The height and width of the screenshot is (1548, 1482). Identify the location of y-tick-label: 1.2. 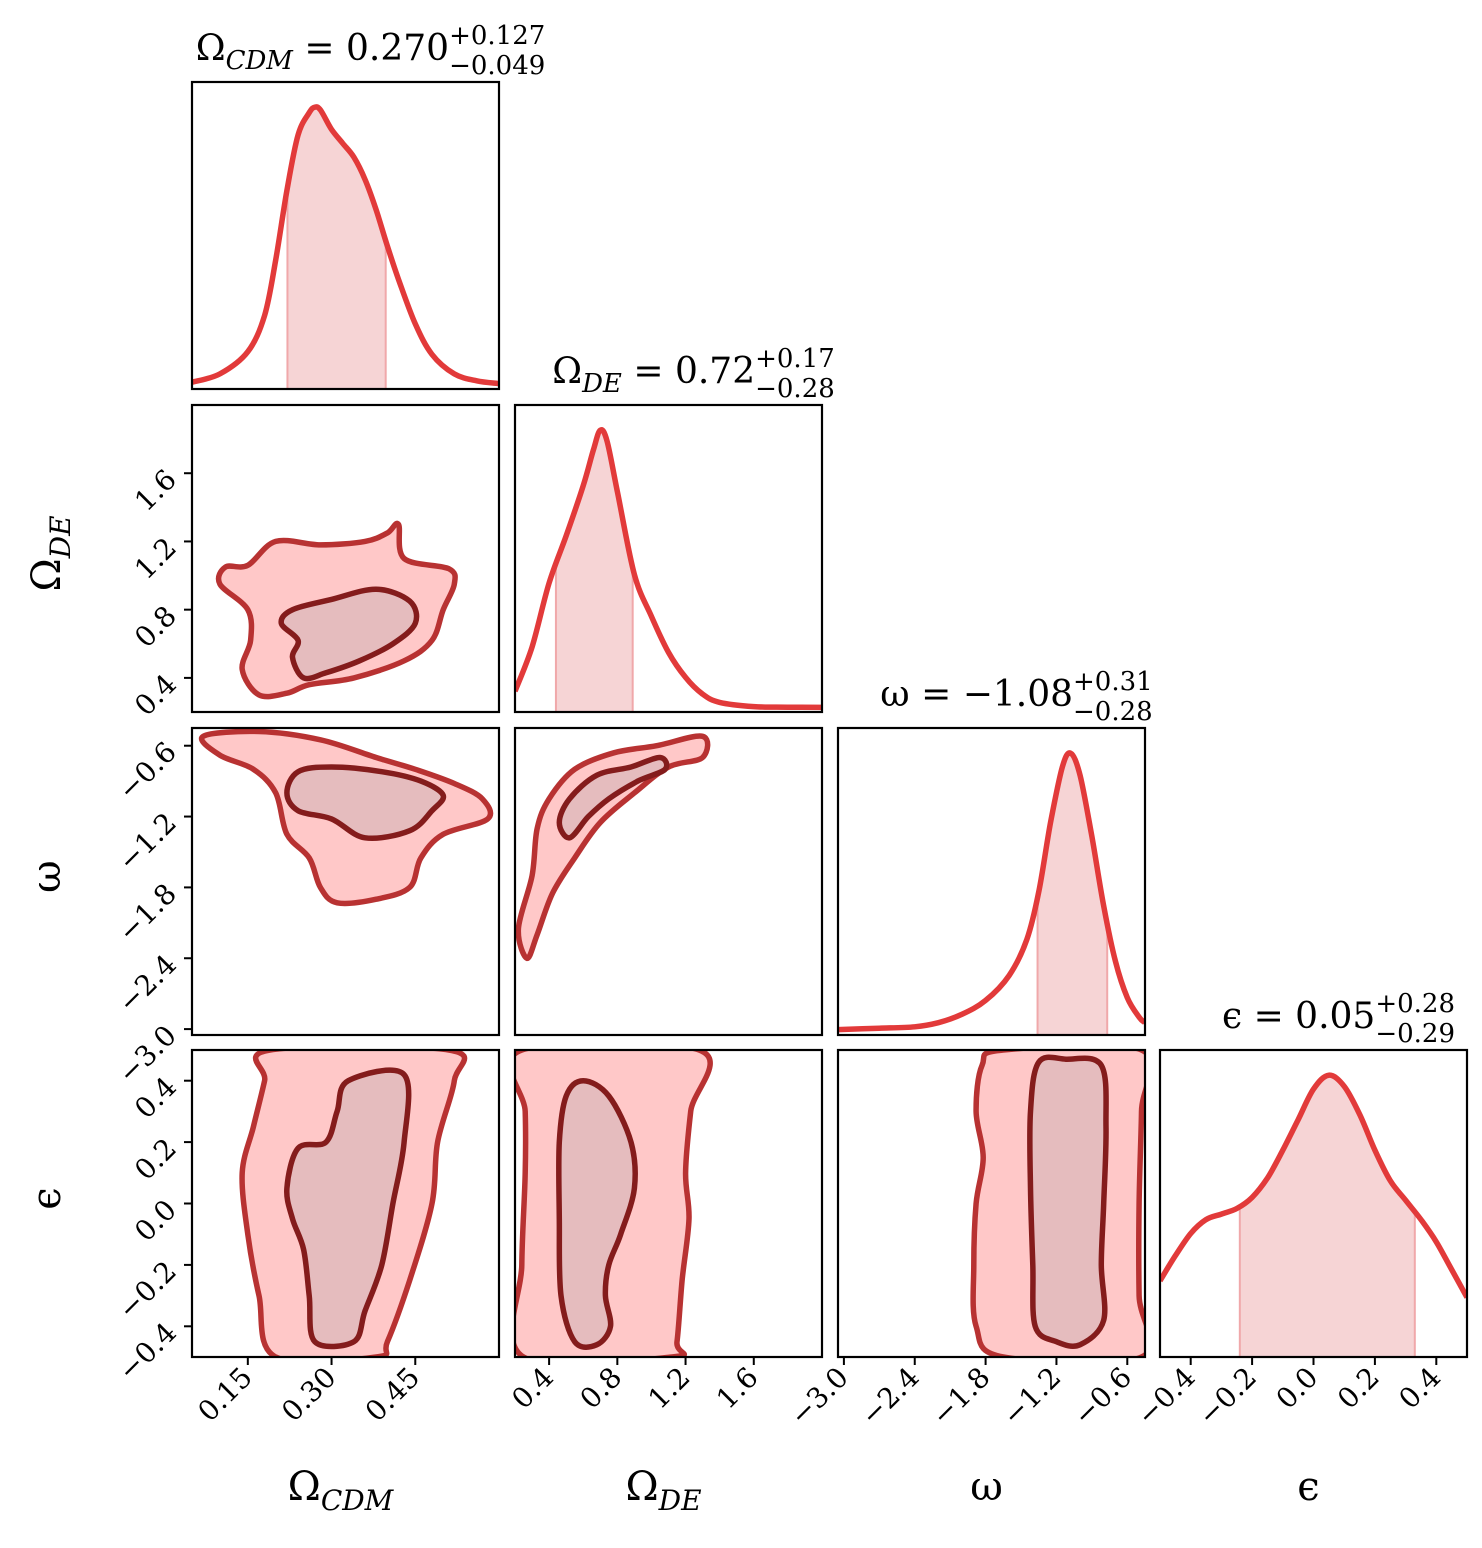
(155, 558).